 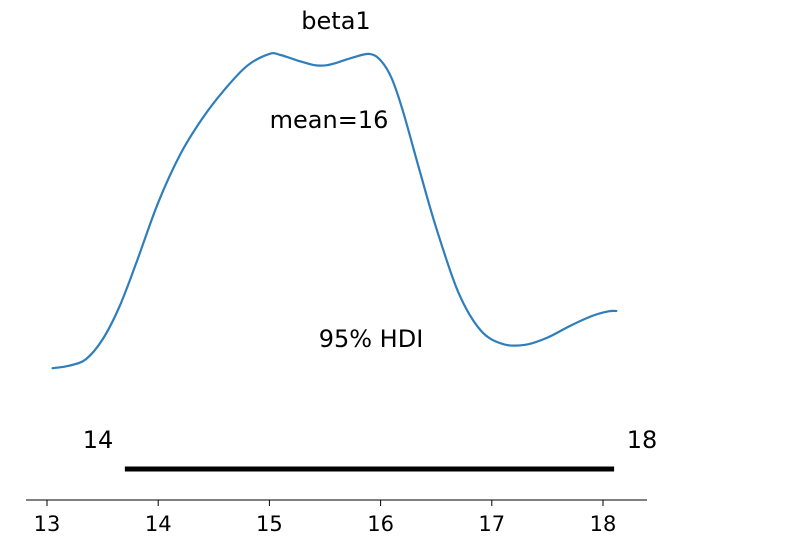 I want to click on hdi-high-label: 18, so click(x=642, y=440).